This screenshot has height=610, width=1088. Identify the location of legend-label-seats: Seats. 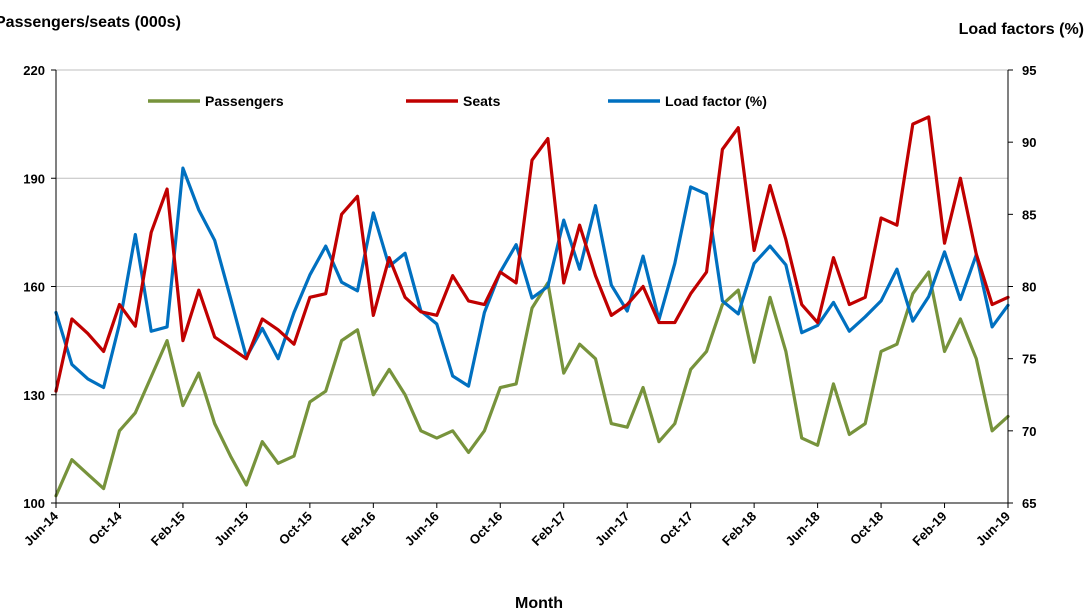
(482, 101).